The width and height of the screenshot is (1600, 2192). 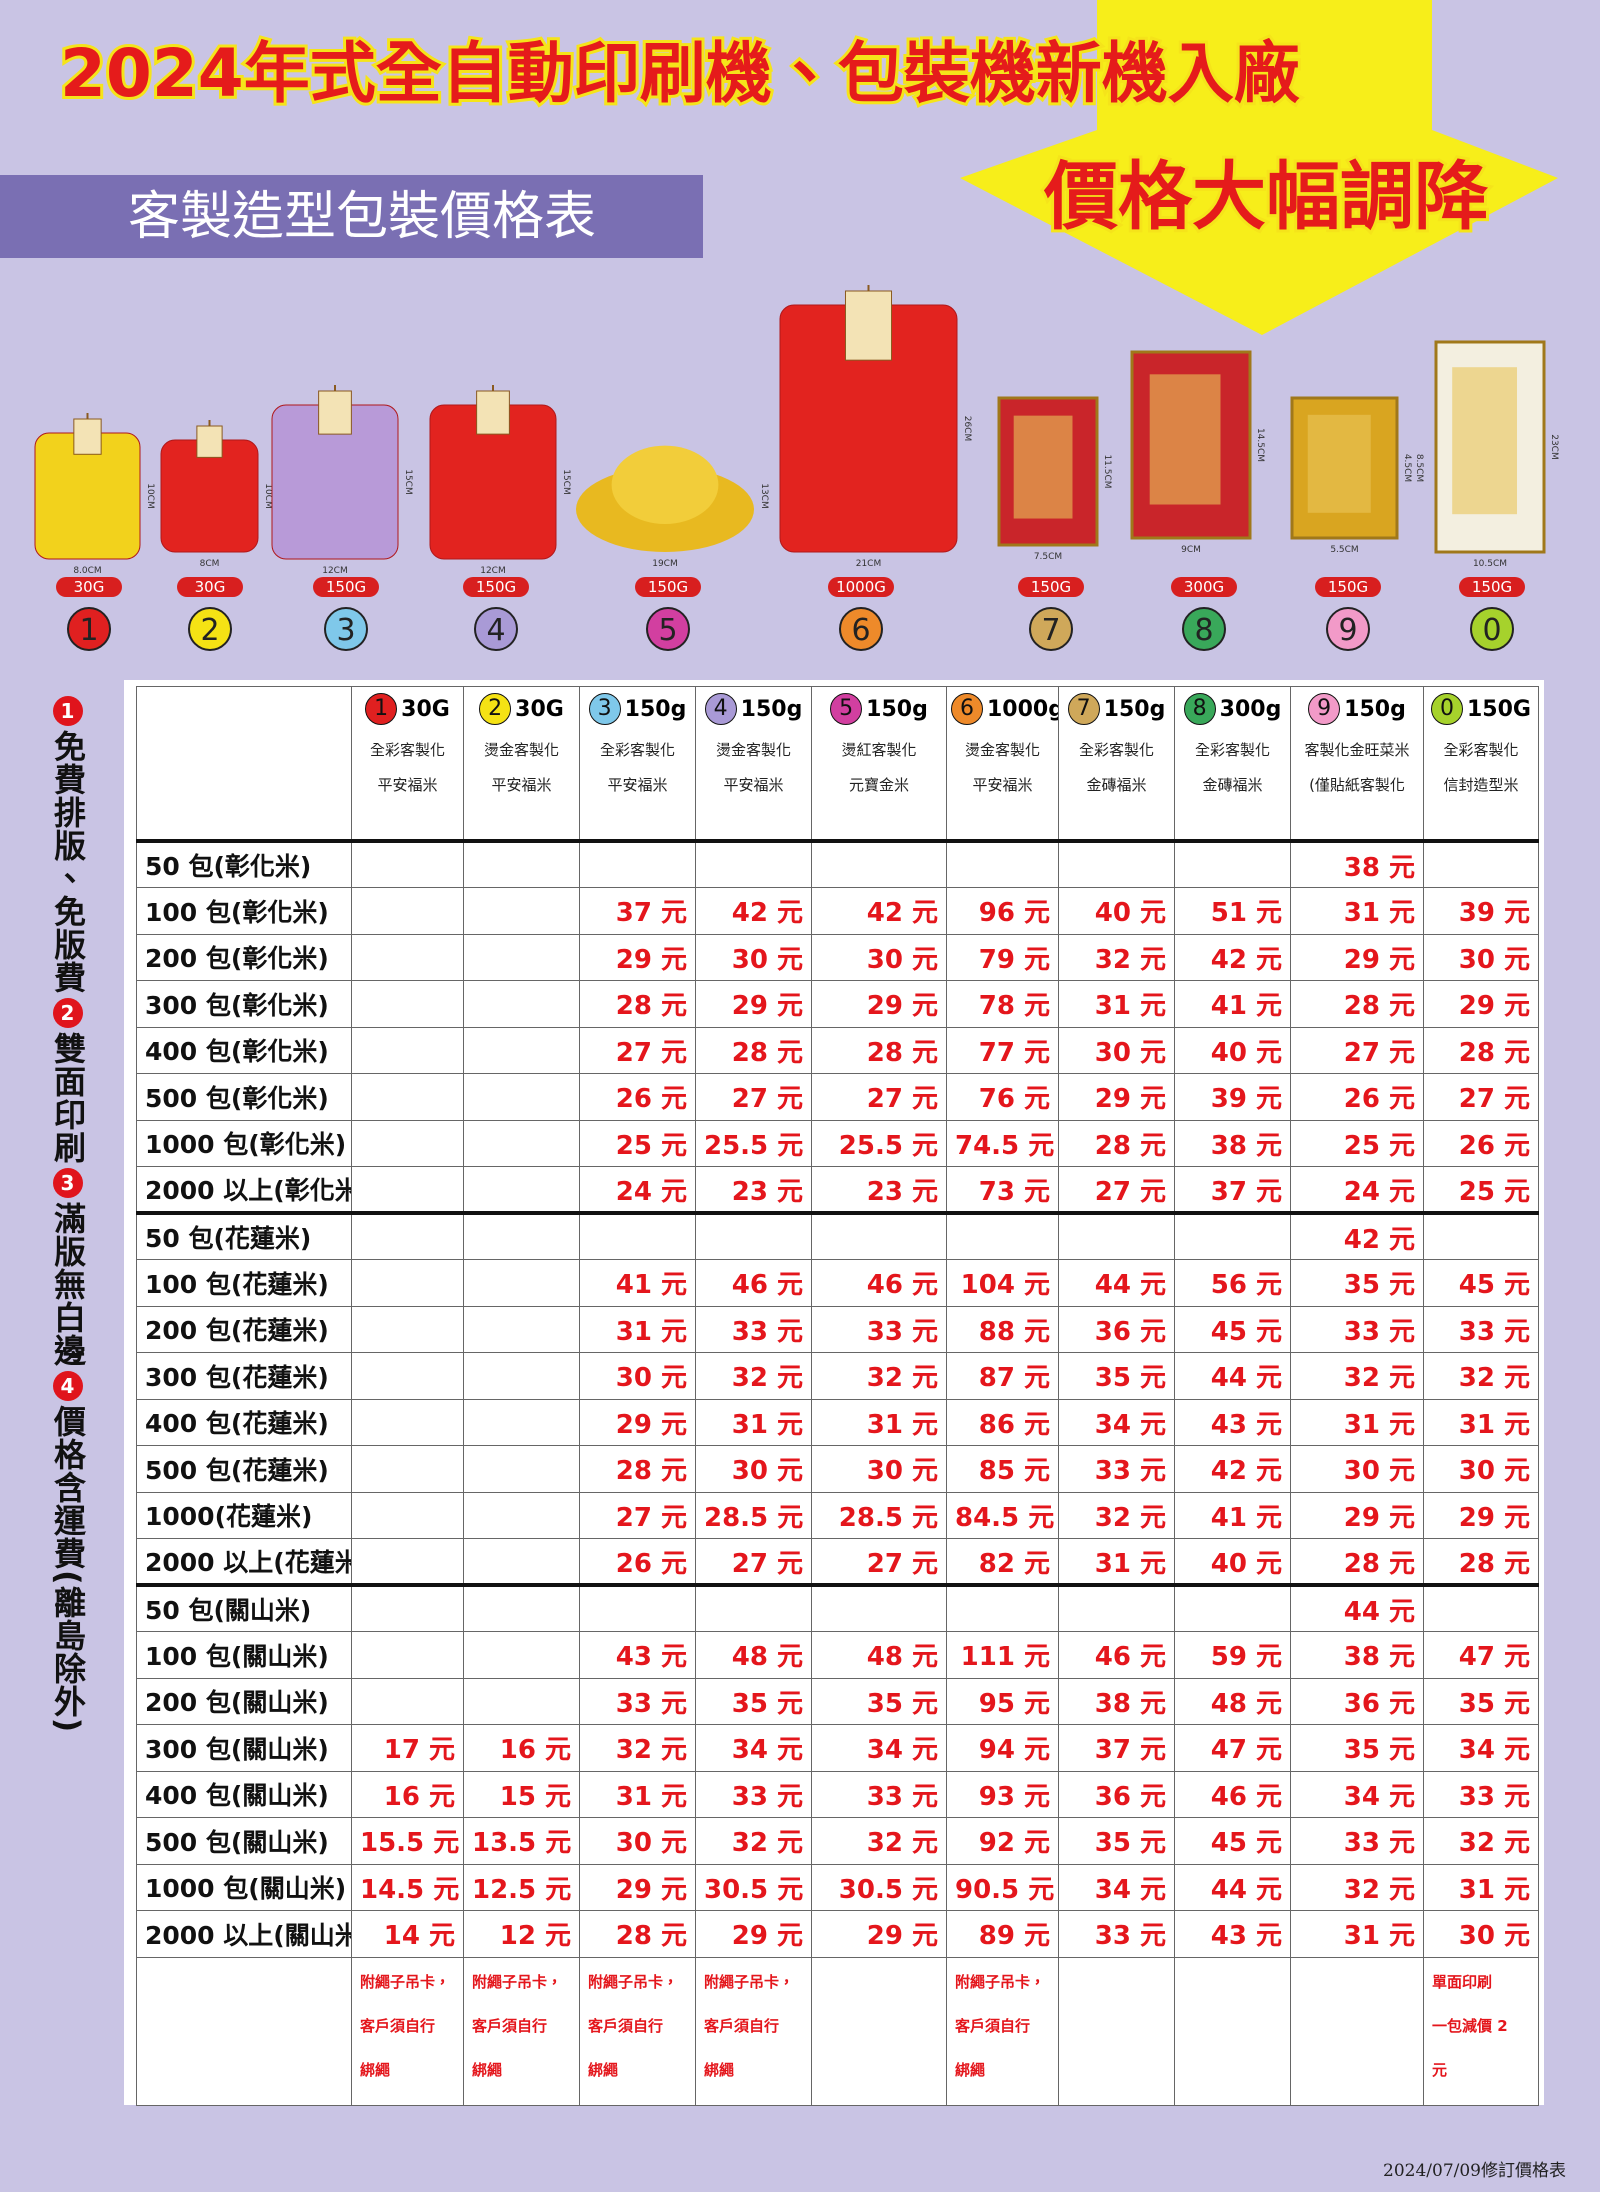 I want to click on product-number: 1, so click(x=88, y=630).